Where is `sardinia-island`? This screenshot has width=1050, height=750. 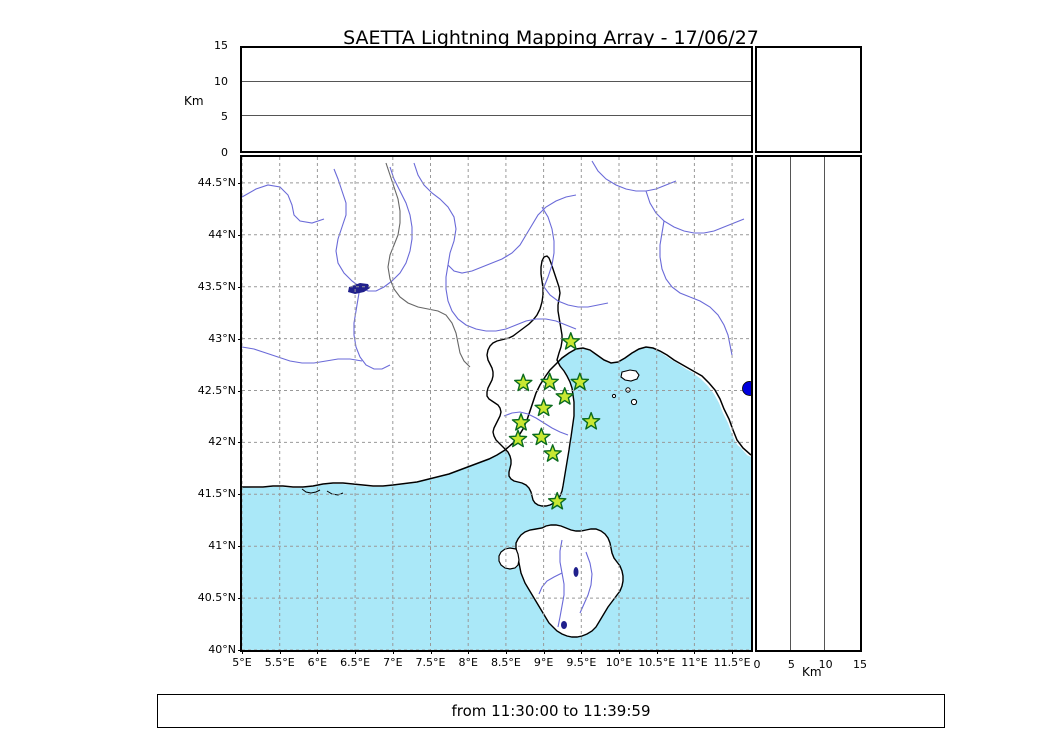 sardinia-island is located at coordinates (561, 581).